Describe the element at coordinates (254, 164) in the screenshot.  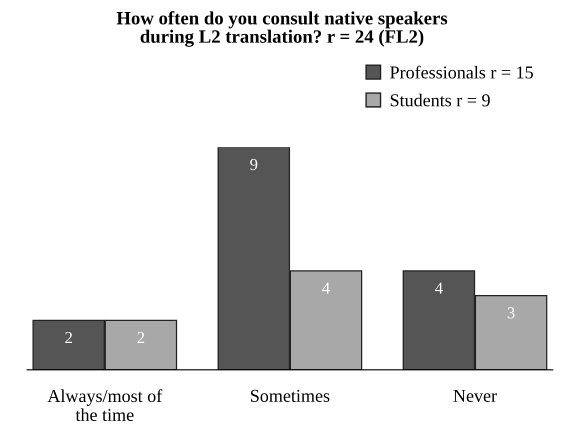
I see `data-label: 9` at that location.